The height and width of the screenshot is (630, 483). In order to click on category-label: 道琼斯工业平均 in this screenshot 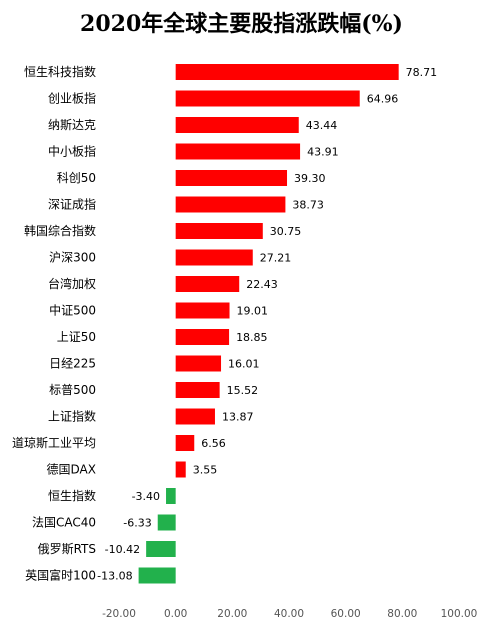, I will do `click(54, 442)`.